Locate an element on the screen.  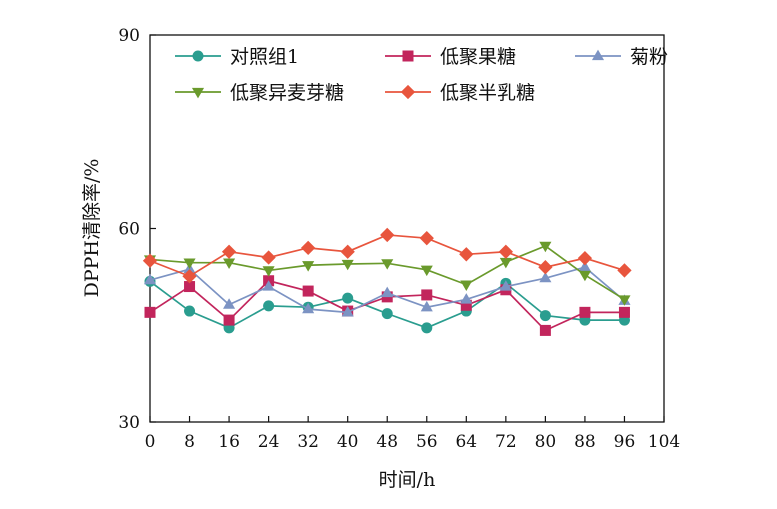
legend-item: 低聚半乳糖 is located at coordinates (460, 93).